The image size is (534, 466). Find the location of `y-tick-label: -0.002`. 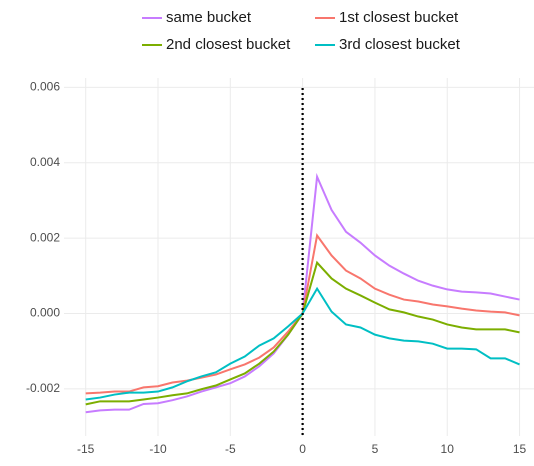

y-tick-label: -0.002 is located at coordinates (43, 388).